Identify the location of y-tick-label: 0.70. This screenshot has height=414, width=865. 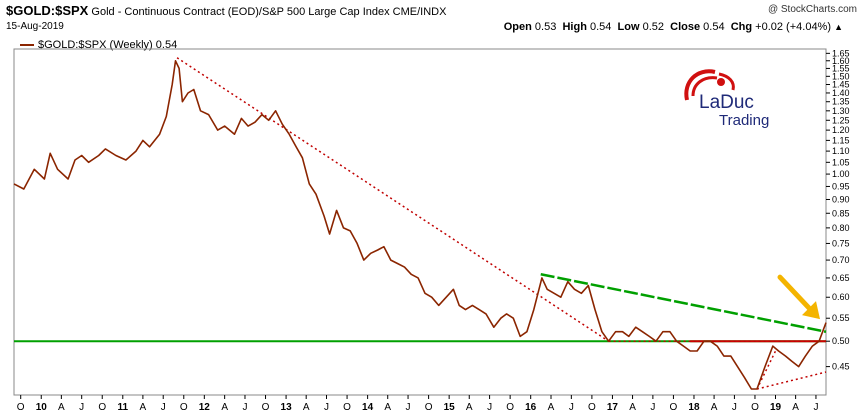
(841, 260).